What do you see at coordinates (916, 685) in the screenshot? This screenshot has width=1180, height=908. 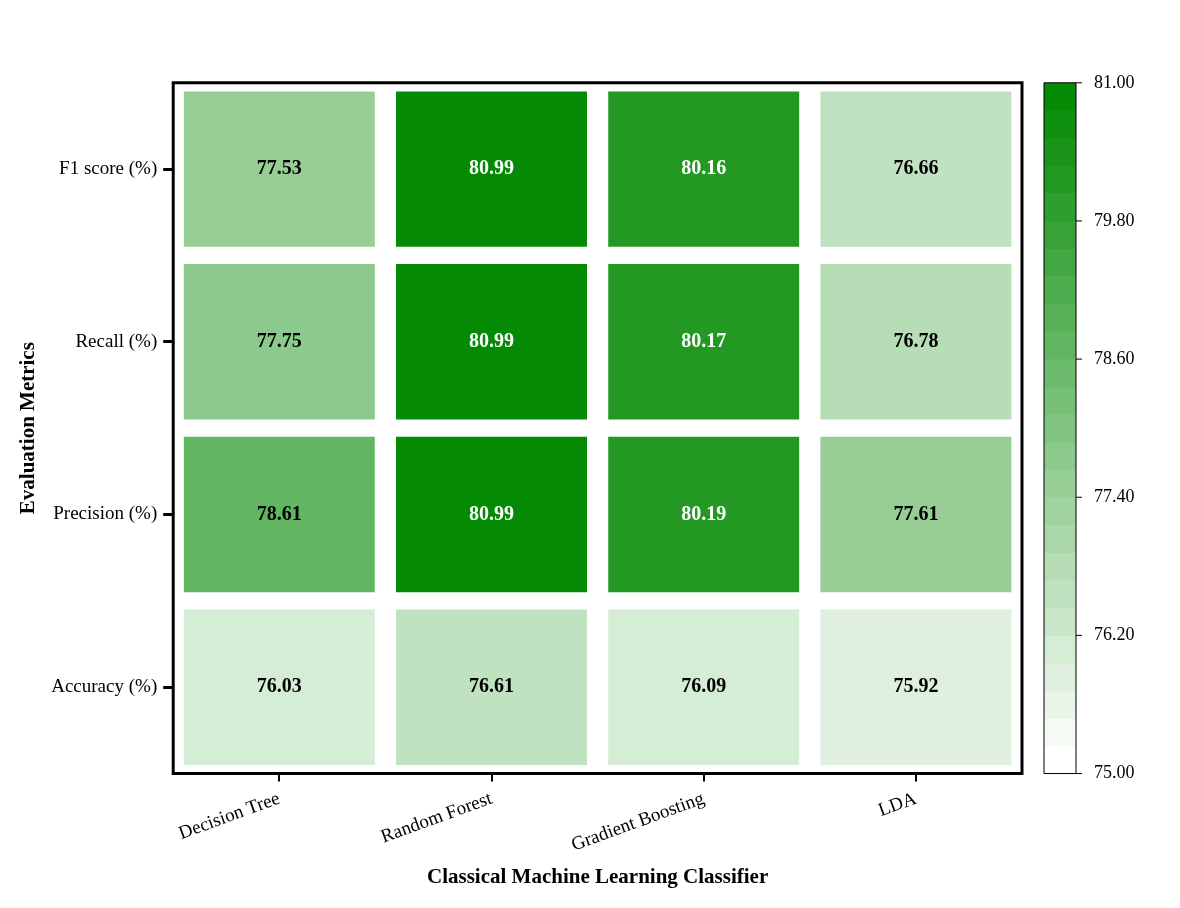 I see `data-label: 75.92` at bounding box center [916, 685].